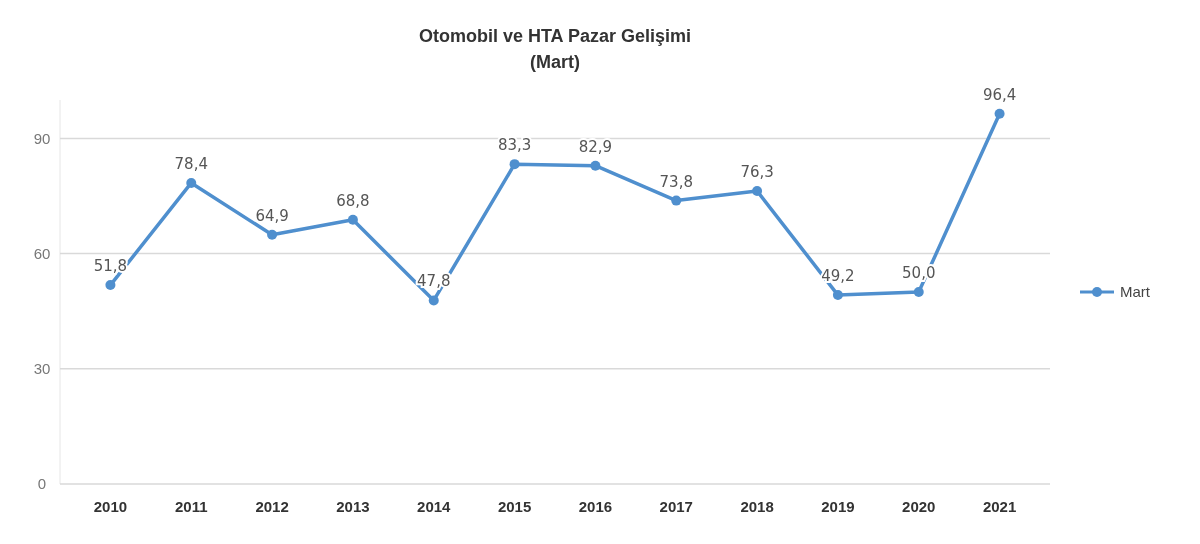 This screenshot has width=1200, height=544. What do you see at coordinates (1135, 292) in the screenshot?
I see `legend-label: Mart` at bounding box center [1135, 292].